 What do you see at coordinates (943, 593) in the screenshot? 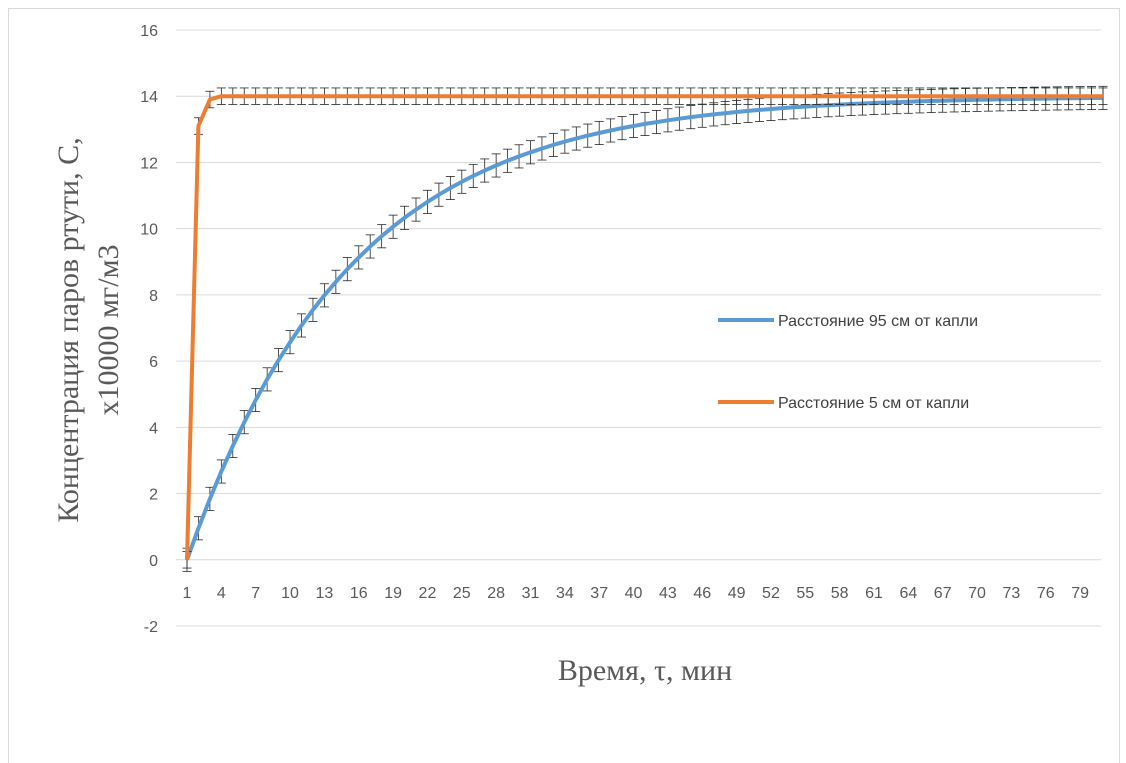
I see `x-tick-label: 67` at bounding box center [943, 593].